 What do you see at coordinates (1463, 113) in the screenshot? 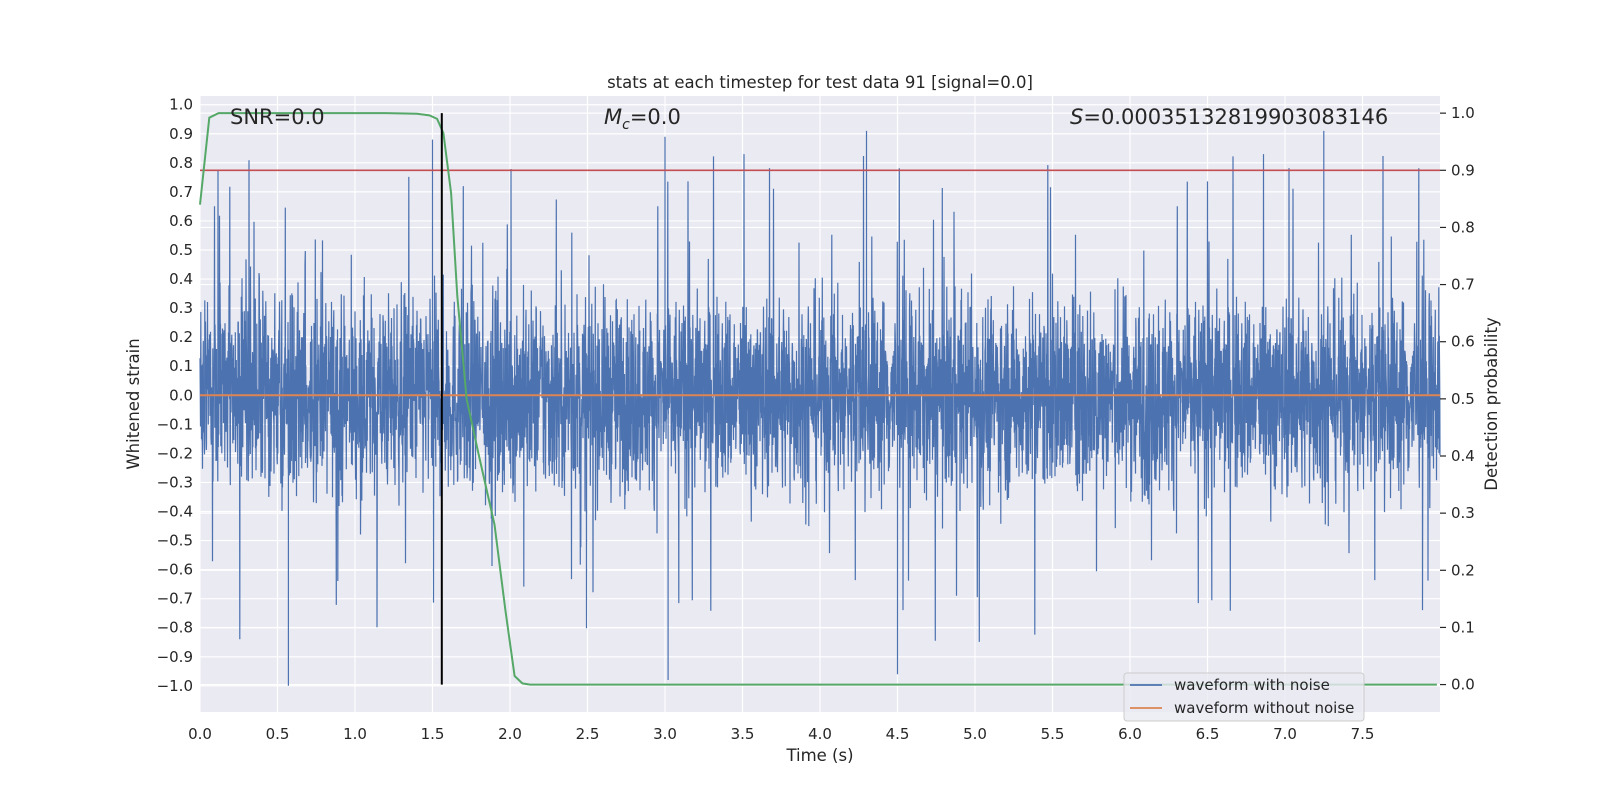
I see `y2-tick-label: 1.0` at bounding box center [1463, 113].